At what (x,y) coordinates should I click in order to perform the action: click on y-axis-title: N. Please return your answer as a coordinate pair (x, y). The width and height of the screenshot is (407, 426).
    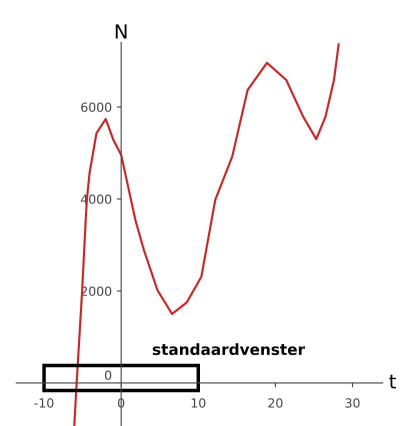
    Looking at the image, I should click on (121, 31).